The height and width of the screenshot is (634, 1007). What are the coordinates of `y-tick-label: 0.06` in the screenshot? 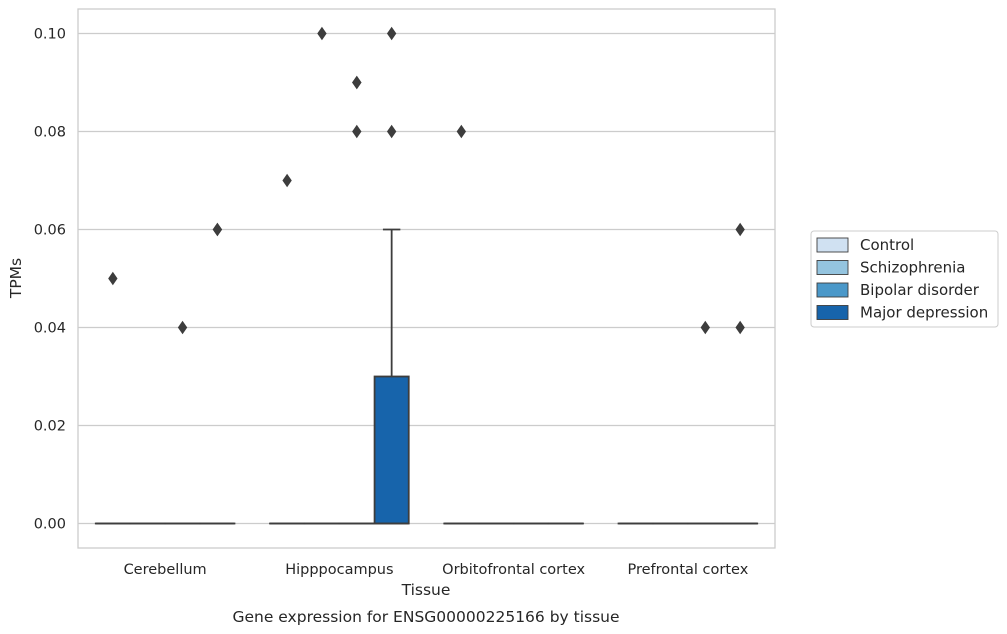 It's located at (50, 231).